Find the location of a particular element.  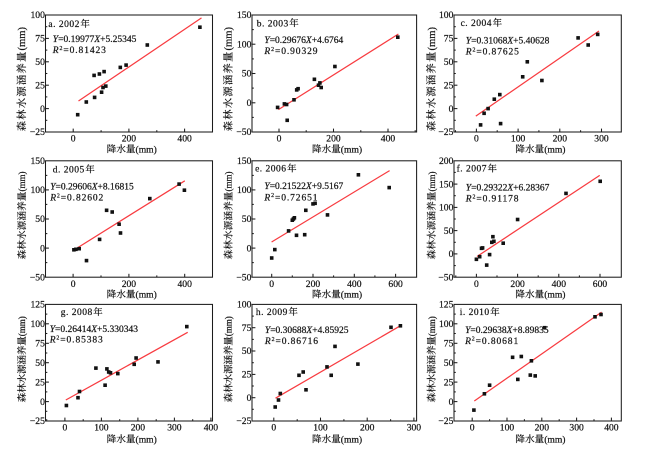

svg-text: Y=0.29322X+6.28367 is located at coordinates (508, 188).